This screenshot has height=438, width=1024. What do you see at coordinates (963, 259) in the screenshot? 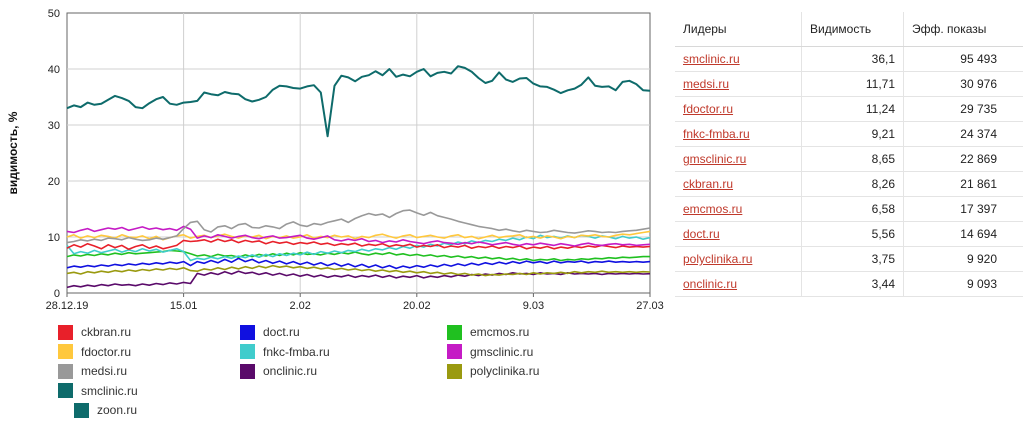
I see `impressions-cell: 9 920` at bounding box center [963, 259].